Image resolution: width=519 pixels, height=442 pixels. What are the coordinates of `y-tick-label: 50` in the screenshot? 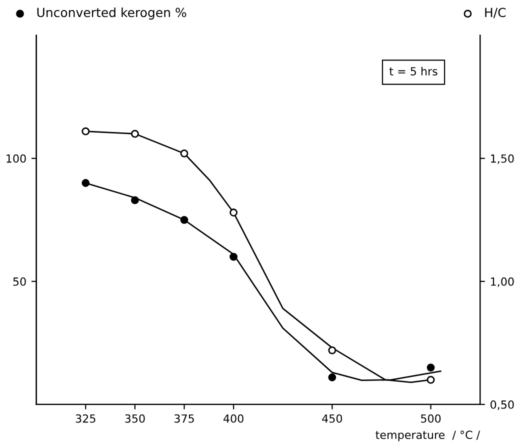 It's located at (19, 281).